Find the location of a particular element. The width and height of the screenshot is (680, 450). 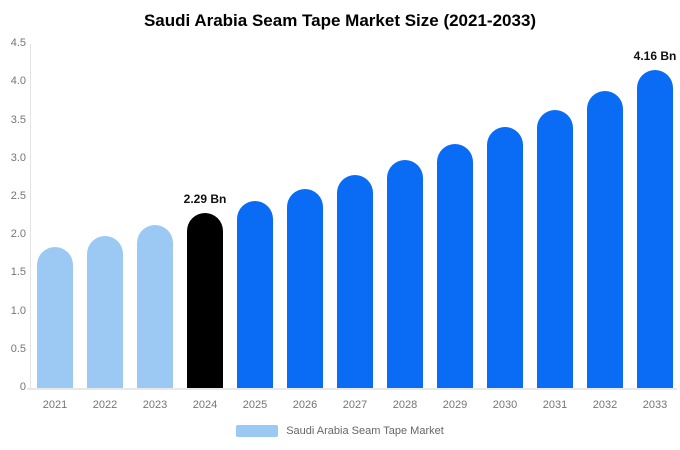

x-tick-label-2026: 2026 is located at coordinates (305, 405).